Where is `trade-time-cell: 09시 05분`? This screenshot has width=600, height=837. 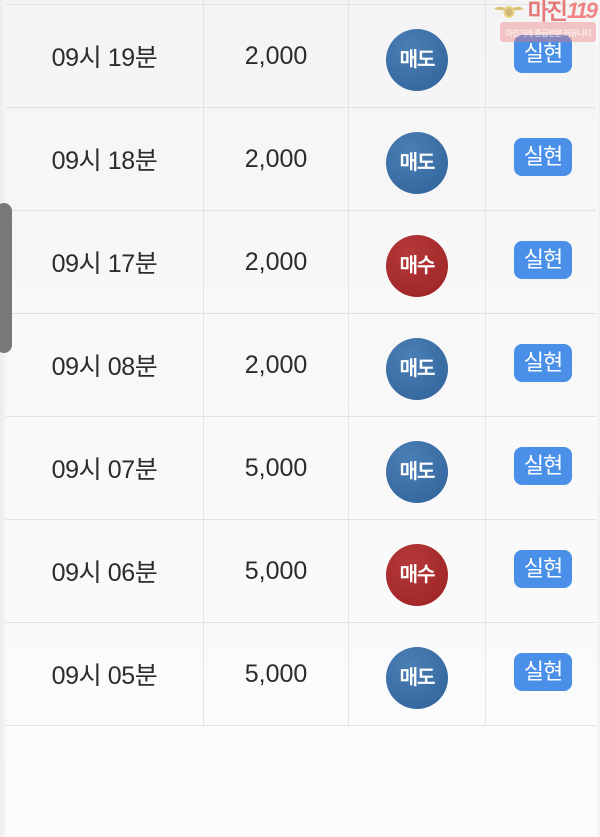
trade-time-cell: 09시 05분 is located at coordinates (102, 674).